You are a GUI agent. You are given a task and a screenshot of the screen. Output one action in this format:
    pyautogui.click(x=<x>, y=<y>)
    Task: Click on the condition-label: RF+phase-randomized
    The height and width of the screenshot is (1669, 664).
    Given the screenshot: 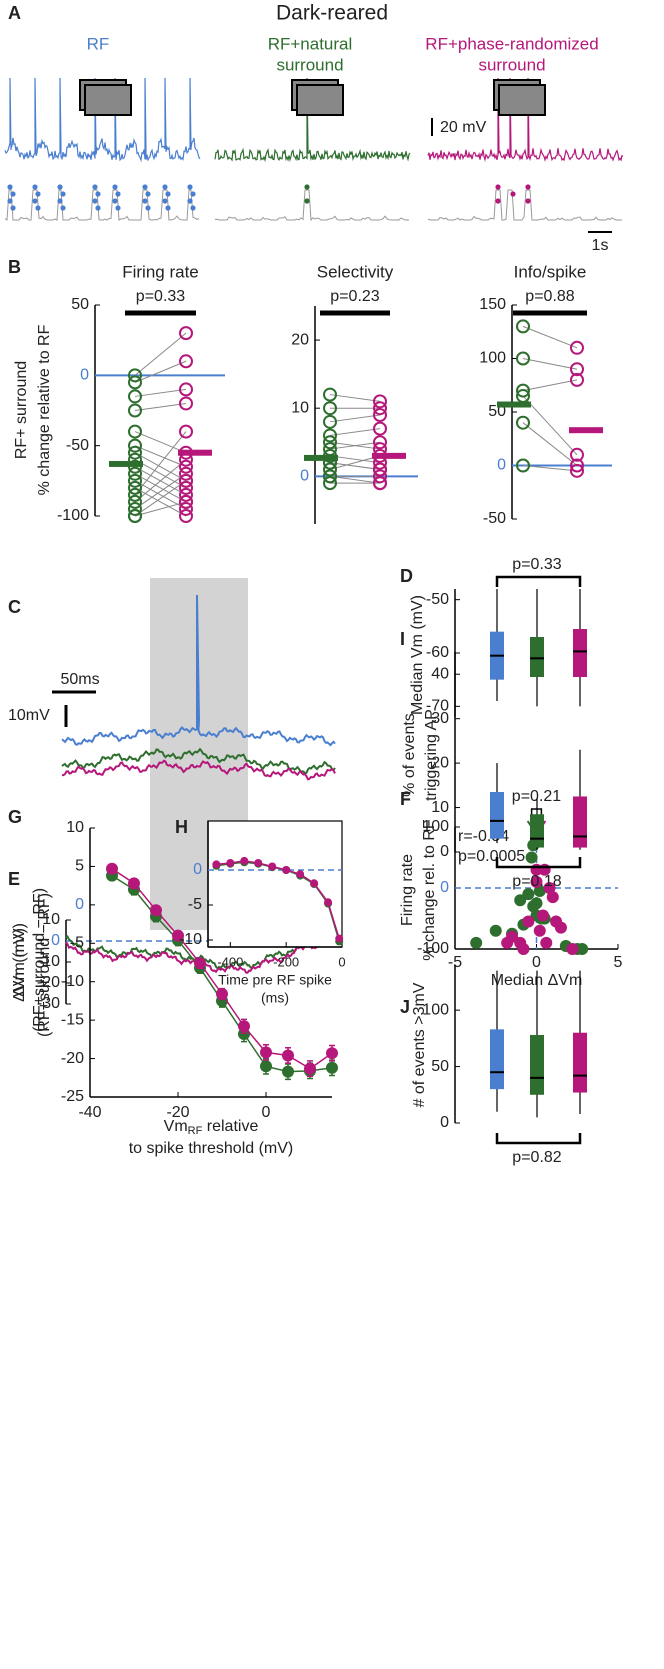 What is the action you would take?
    pyautogui.click(x=511, y=43)
    